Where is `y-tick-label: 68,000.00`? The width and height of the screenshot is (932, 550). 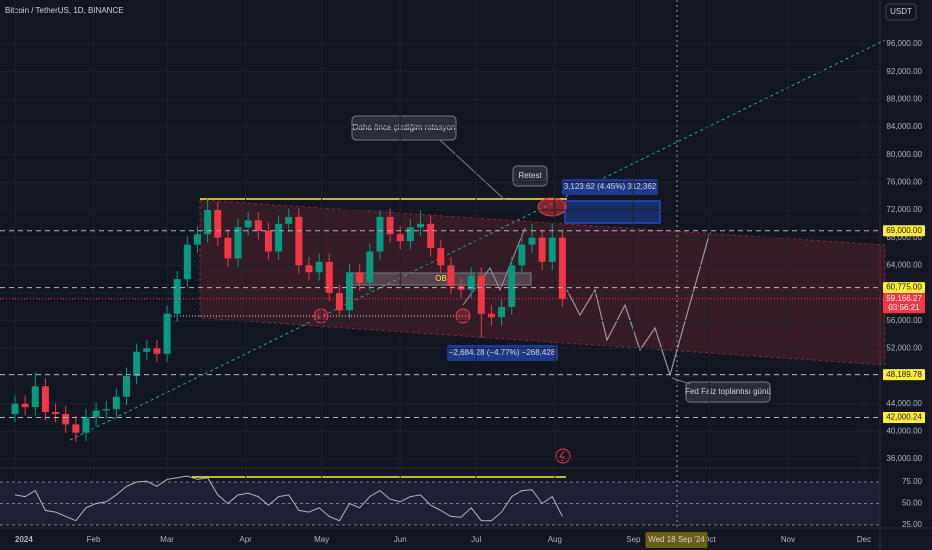
y-tick-label: 68,000.00 is located at coordinates (904, 237).